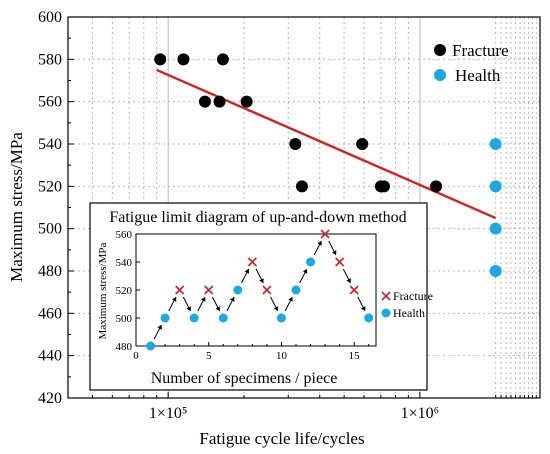 Image resolution: width=550 pixels, height=454 pixels. Describe the element at coordinates (50, 17) in the screenshot. I see `main-y-tick-label: 600` at that location.